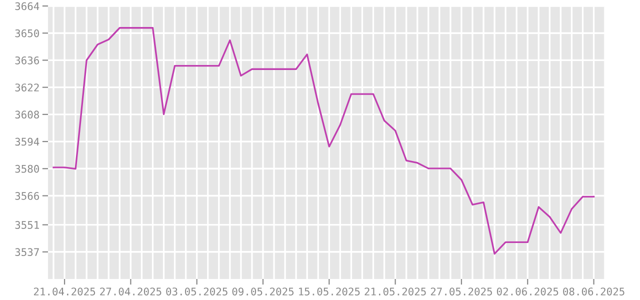 The width and height of the screenshot is (640, 300). I want to click on y-tick-label: 3622, so click(27, 88).